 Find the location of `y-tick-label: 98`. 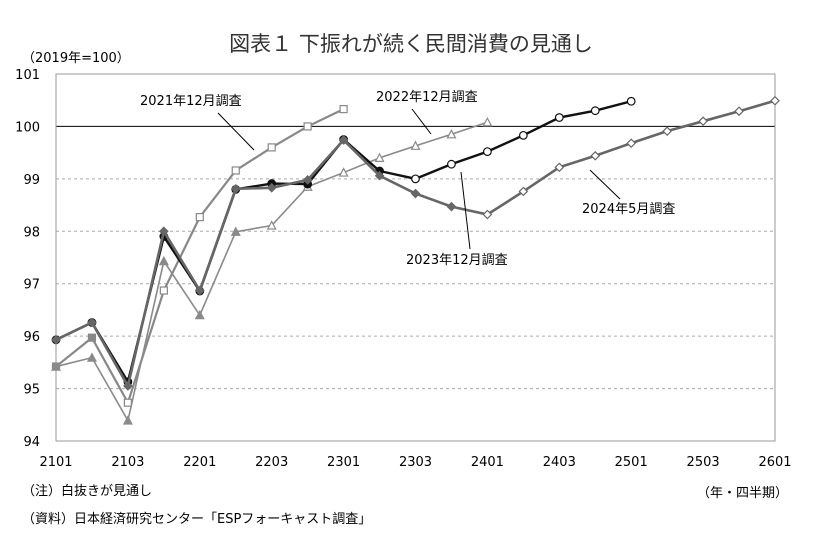

y-tick-label: 98 is located at coordinates (31, 232).